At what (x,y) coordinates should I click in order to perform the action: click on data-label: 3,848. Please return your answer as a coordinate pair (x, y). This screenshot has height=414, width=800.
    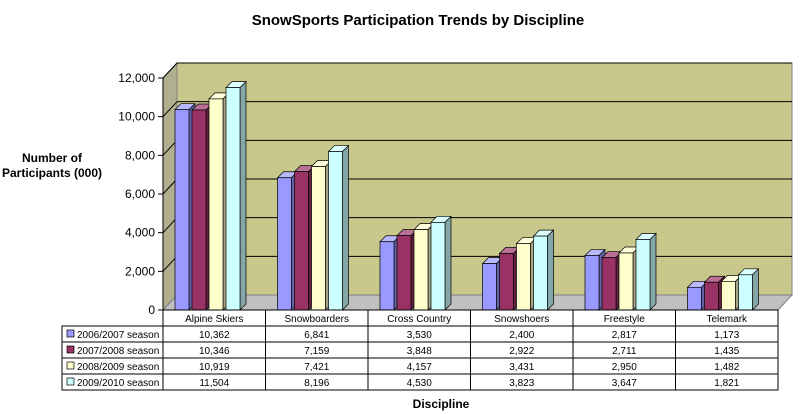
    Looking at the image, I should click on (419, 351).